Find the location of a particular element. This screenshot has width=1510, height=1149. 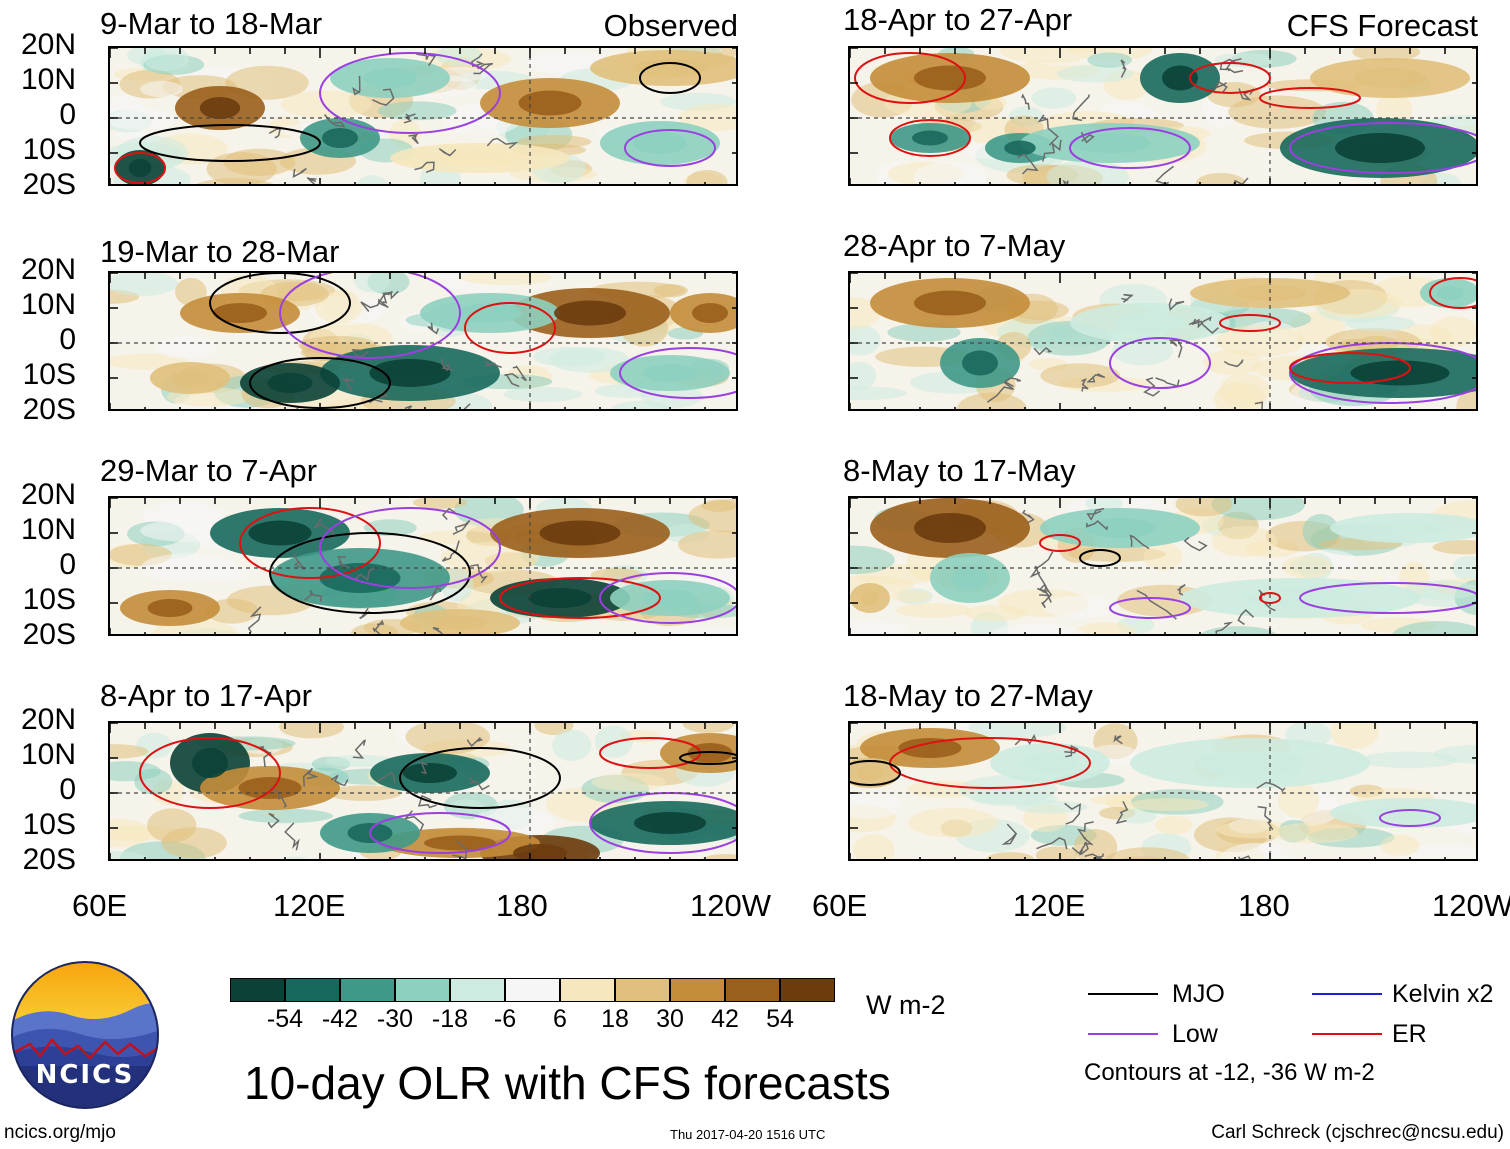

legend-low-line is located at coordinates (1123, 1034).